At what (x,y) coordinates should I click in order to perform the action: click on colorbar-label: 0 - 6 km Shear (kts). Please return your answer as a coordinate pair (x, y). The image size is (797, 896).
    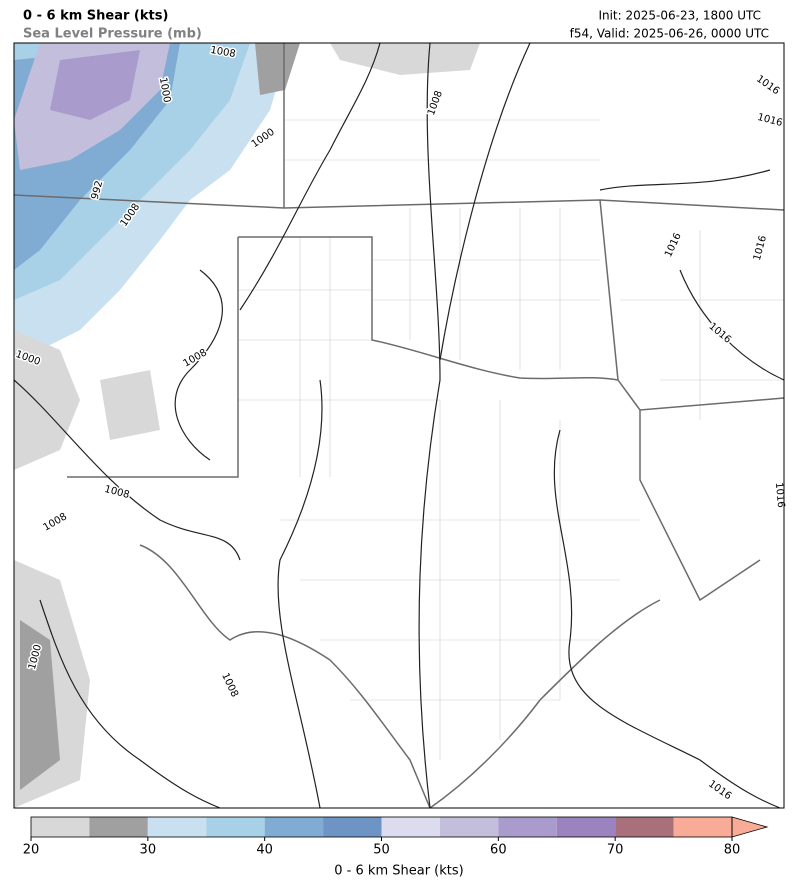
    Looking at the image, I should click on (398, 871).